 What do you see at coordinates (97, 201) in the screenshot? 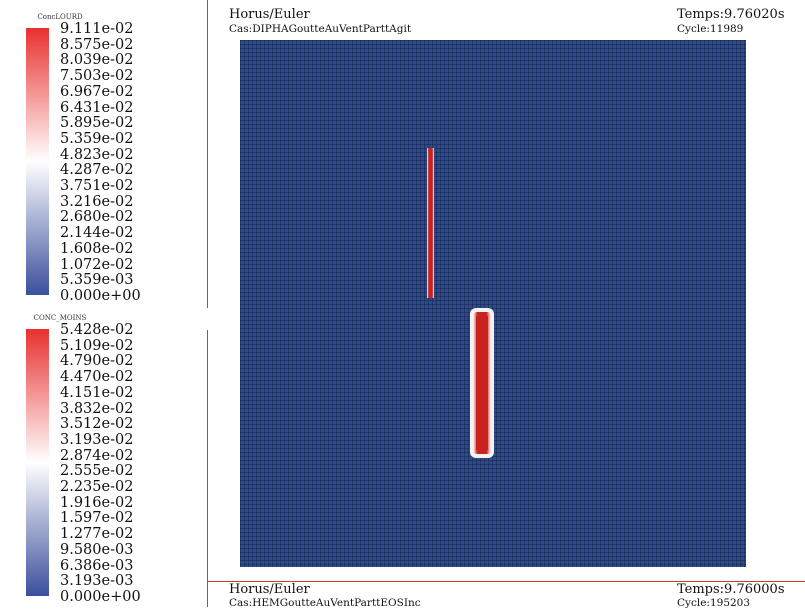
I see `legend-tick-label: 3.216e-02` at bounding box center [97, 201].